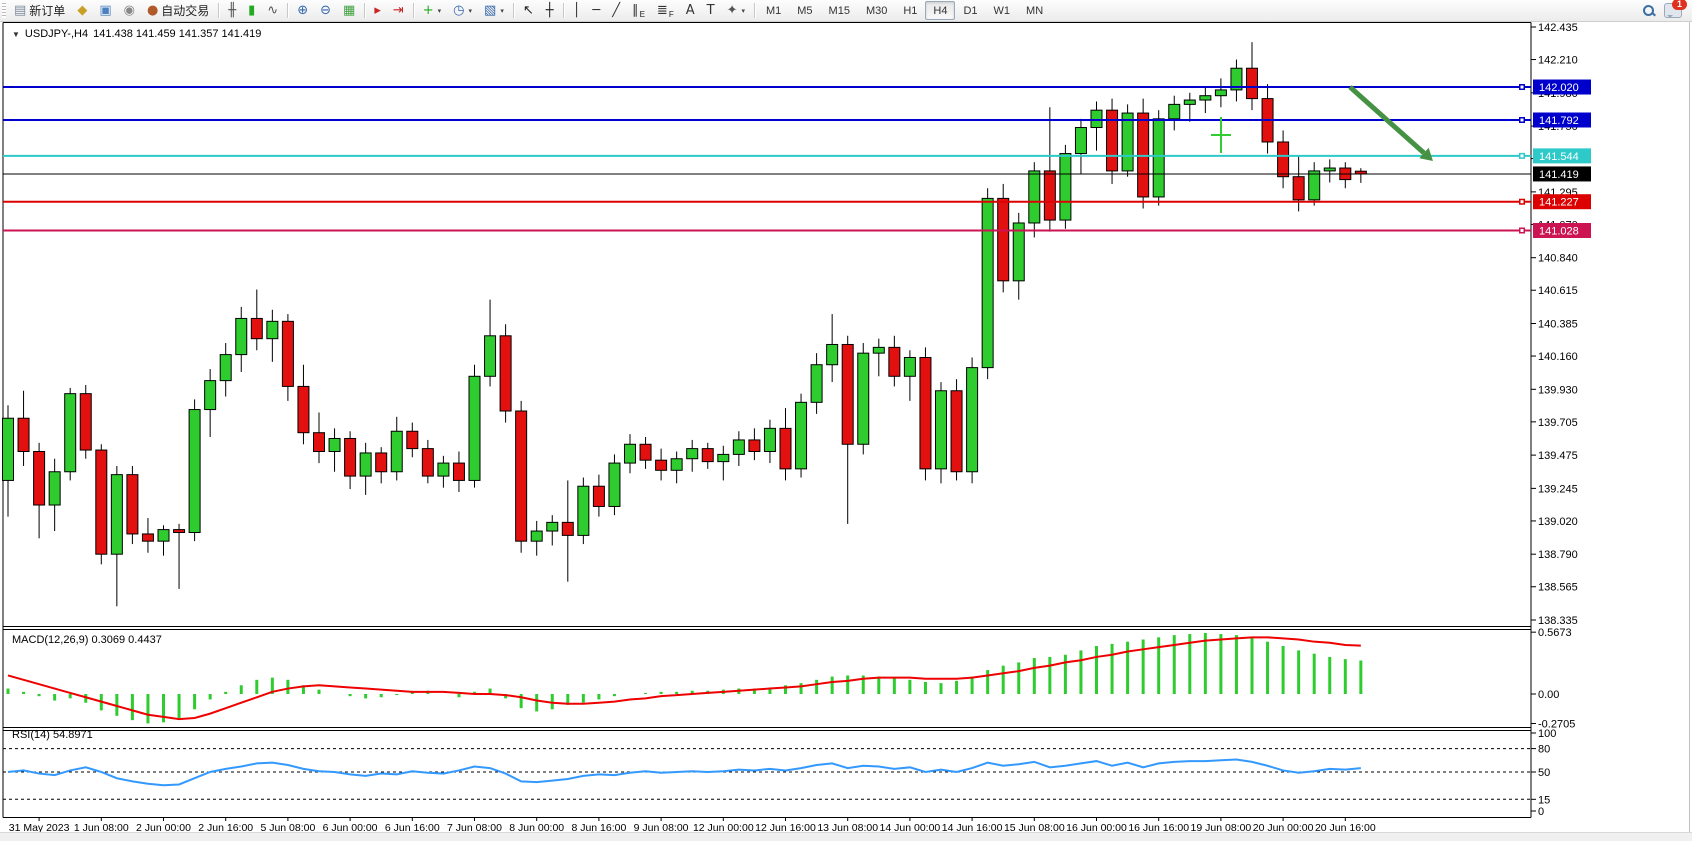 The width and height of the screenshot is (1692, 841). I want to click on profile-button: ◆, so click(82, 10).